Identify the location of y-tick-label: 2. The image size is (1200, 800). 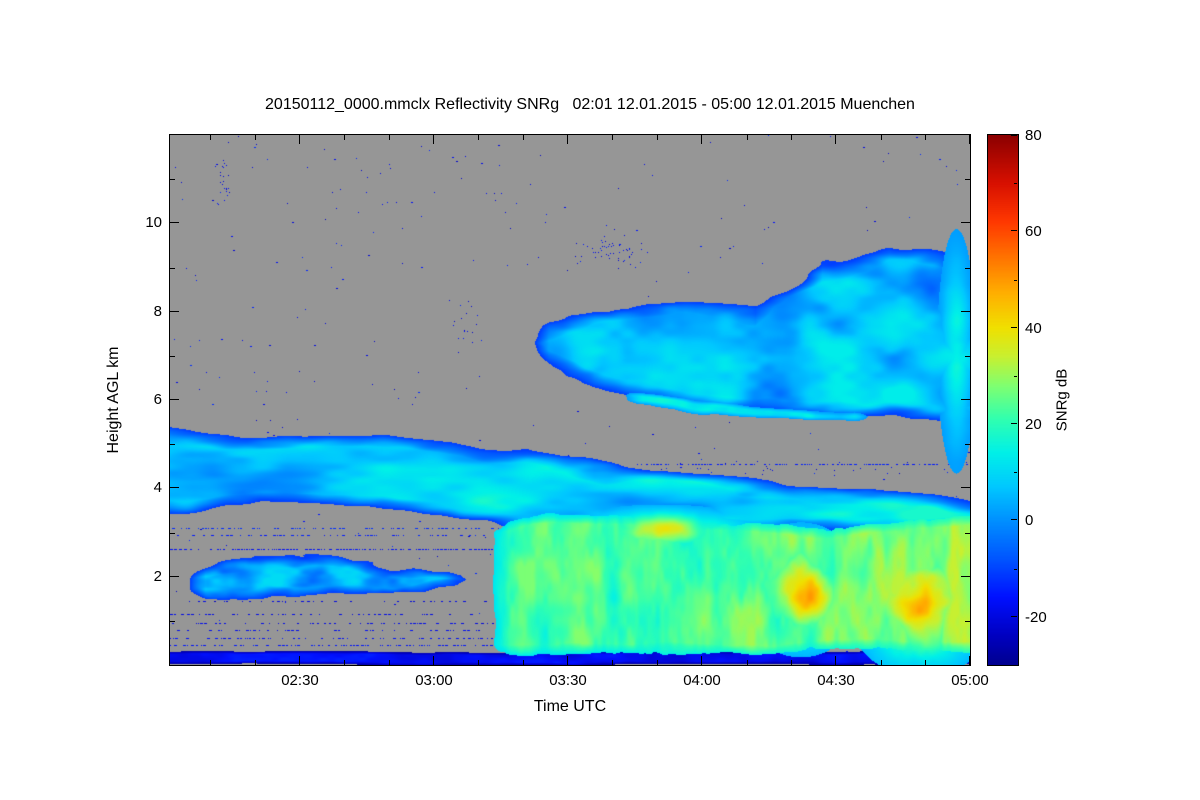
(157, 576).